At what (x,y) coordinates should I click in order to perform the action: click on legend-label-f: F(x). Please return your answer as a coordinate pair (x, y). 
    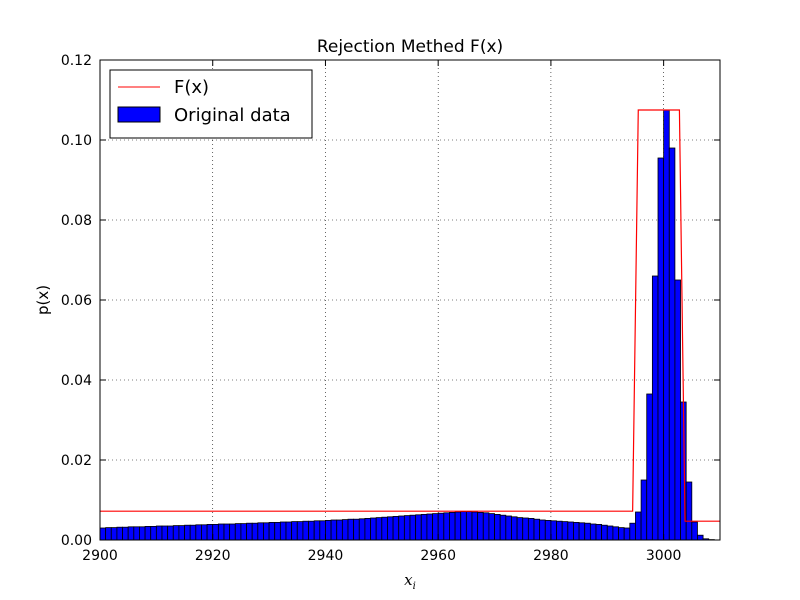
    Looking at the image, I should click on (191, 87).